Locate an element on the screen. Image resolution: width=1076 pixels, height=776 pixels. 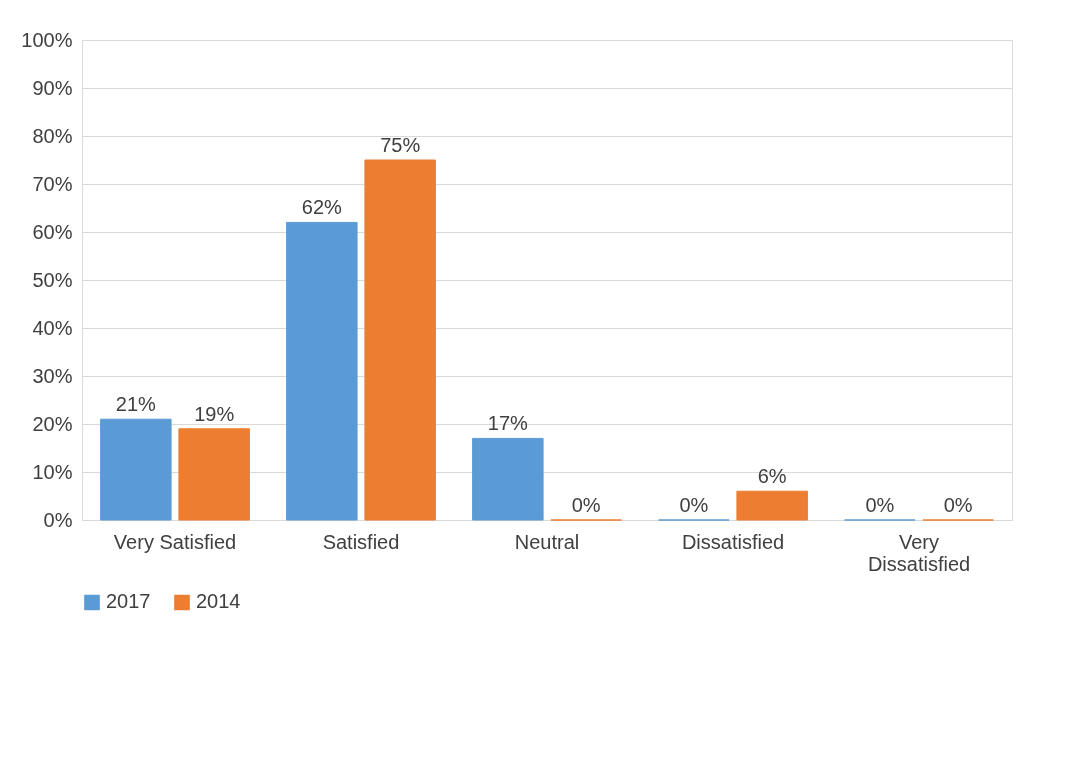
y-tick-label: 20% is located at coordinates (52, 423).